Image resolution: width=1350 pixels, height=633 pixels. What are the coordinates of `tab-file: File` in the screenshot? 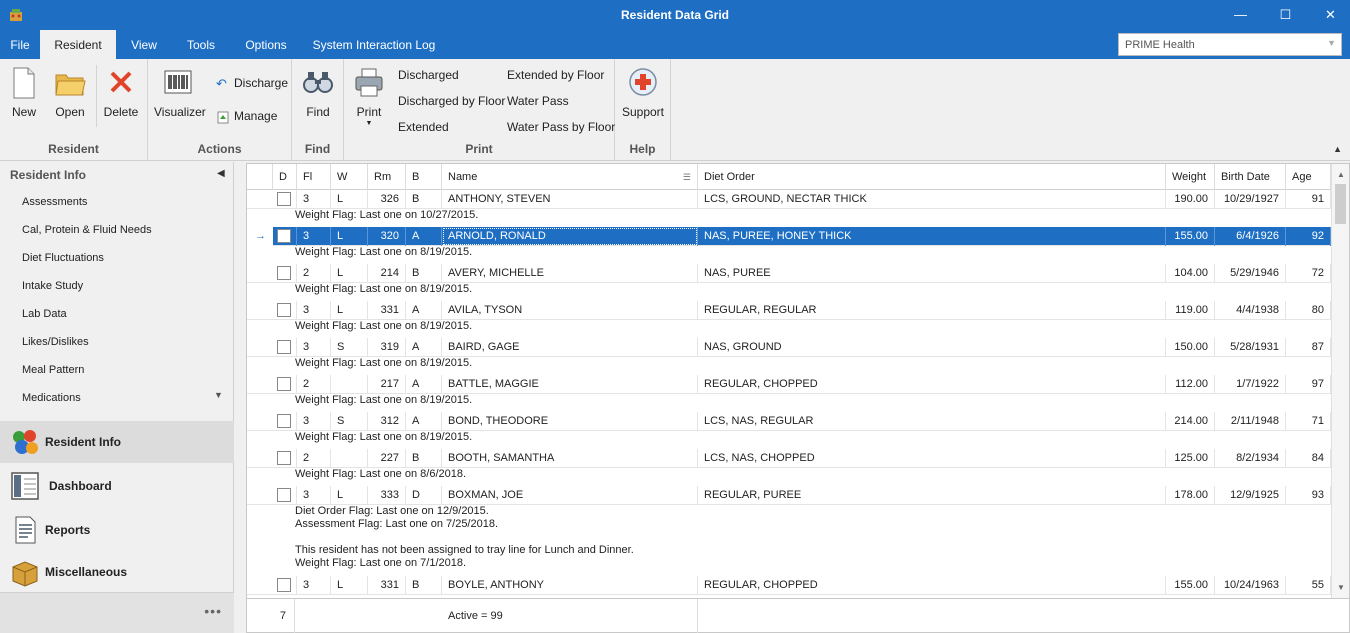 It's located at (20, 45).